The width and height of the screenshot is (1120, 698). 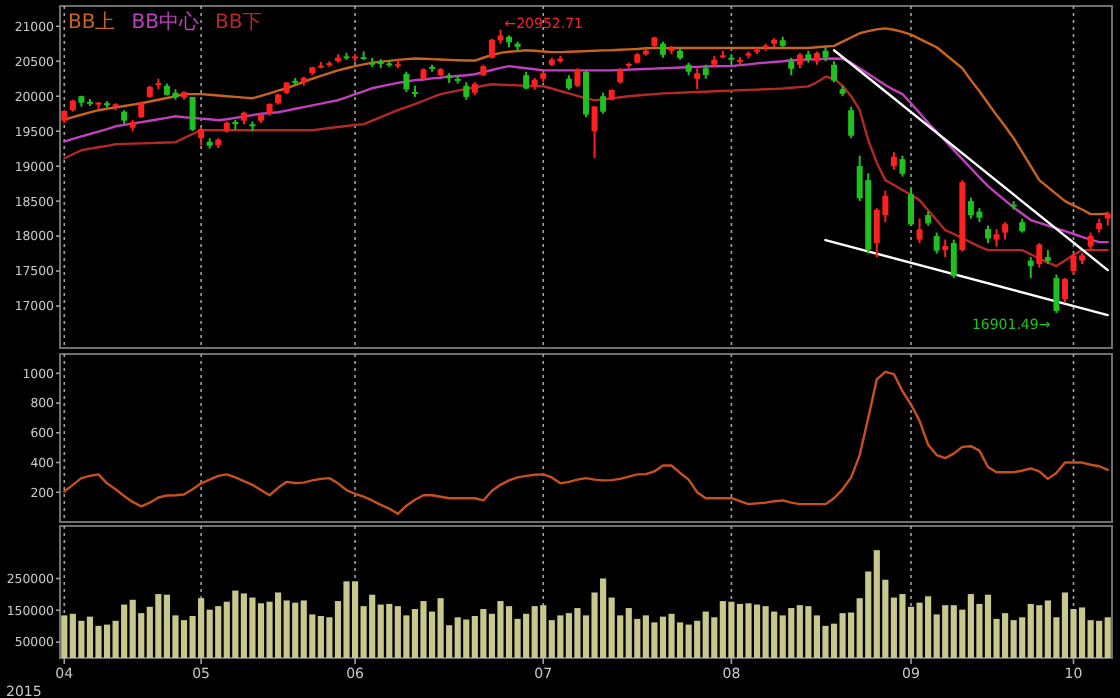 I want to click on text: BB上, so click(x=92, y=22).